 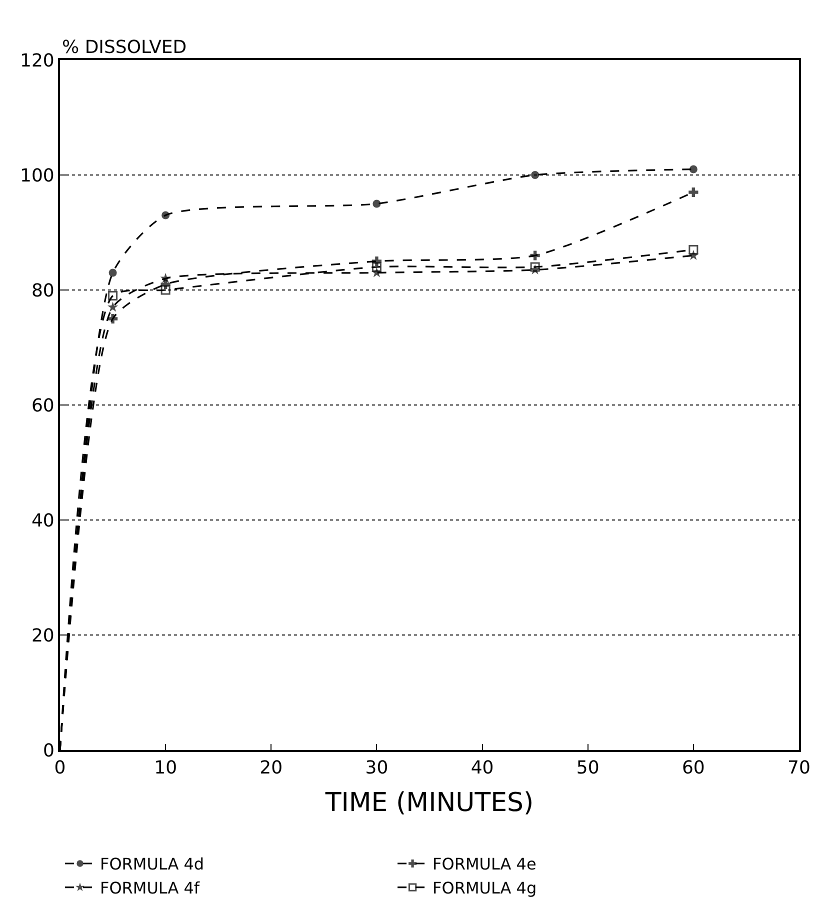 What do you see at coordinates (124, 47) in the screenshot?
I see `y-axis-title: % DISSOLVED` at bounding box center [124, 47].